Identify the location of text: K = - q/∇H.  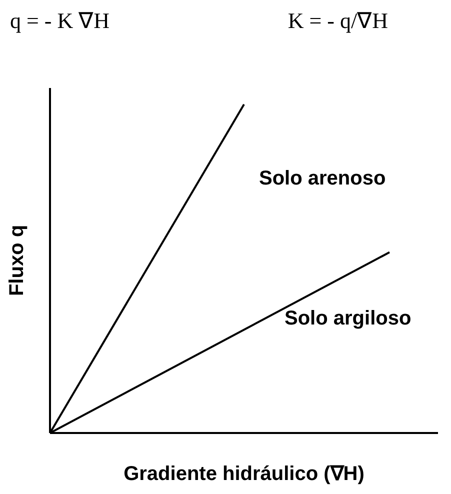
(338, 21).